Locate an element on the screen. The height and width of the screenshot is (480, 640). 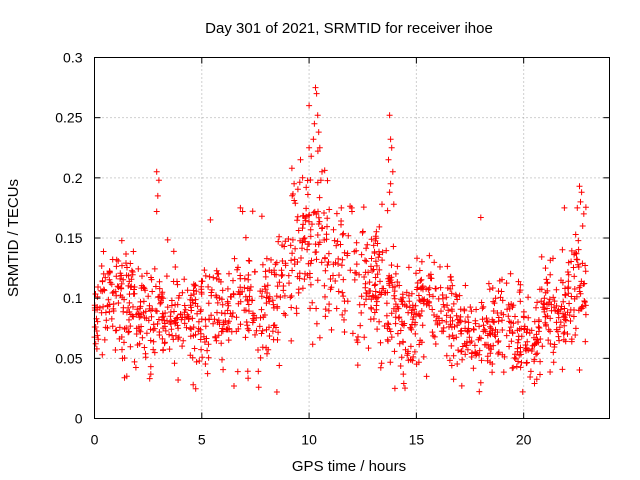
y-tick-label: 0.1 is located at coordinates (73, 298).